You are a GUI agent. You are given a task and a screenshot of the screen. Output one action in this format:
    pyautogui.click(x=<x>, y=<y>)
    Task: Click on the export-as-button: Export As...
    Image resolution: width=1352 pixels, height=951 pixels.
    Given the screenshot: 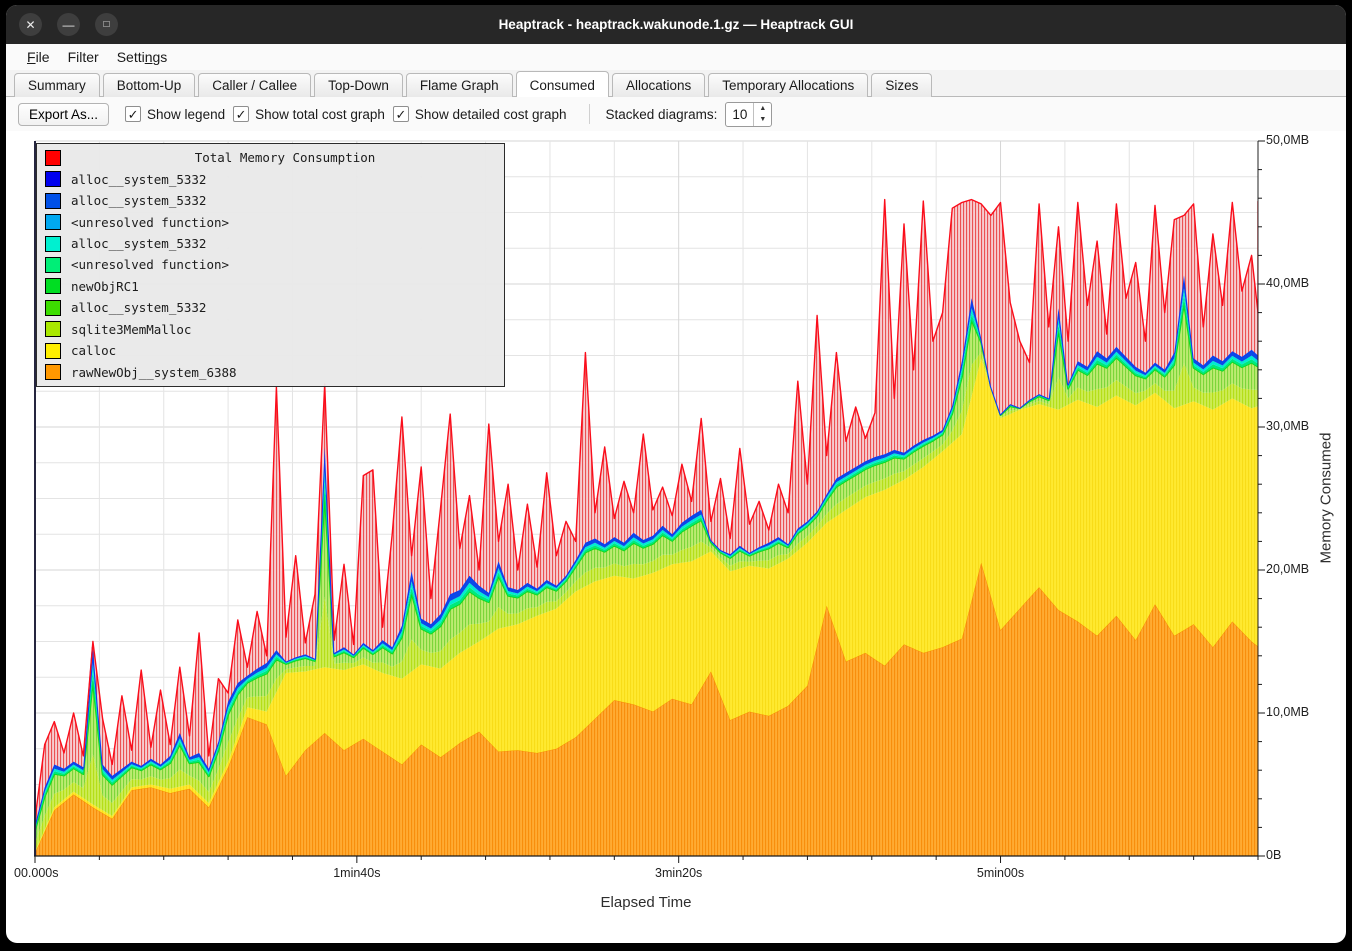 What is the action you would take?
    pyautogui.click(x=64, y=114)
    